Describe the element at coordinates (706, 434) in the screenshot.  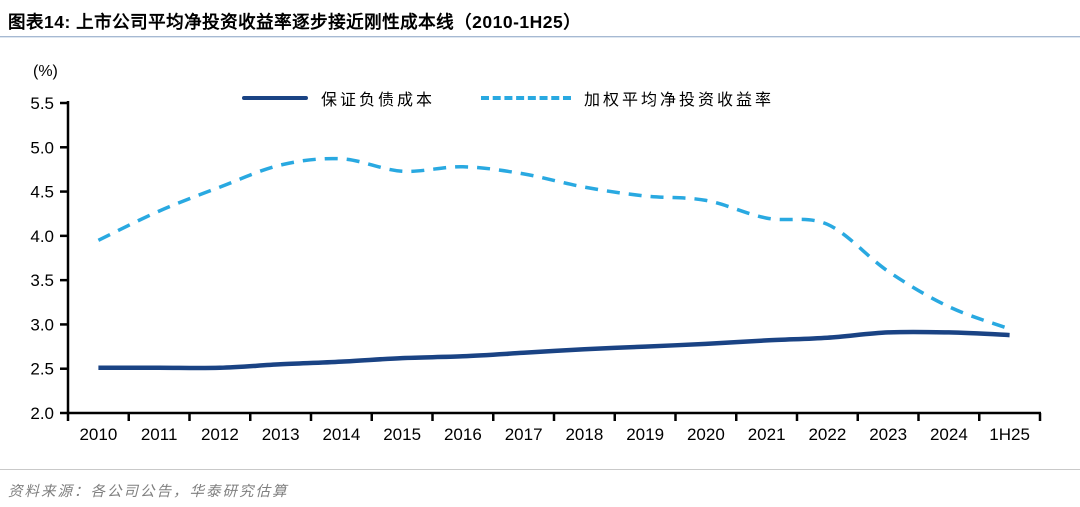
I see `x-tick-label: 2020` at that location.